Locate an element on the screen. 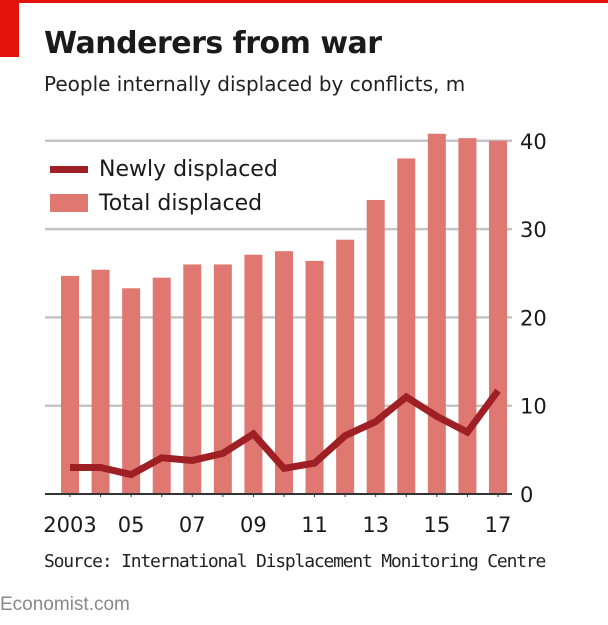  x-tick-label: 15 is located at coordinates (436, 525).